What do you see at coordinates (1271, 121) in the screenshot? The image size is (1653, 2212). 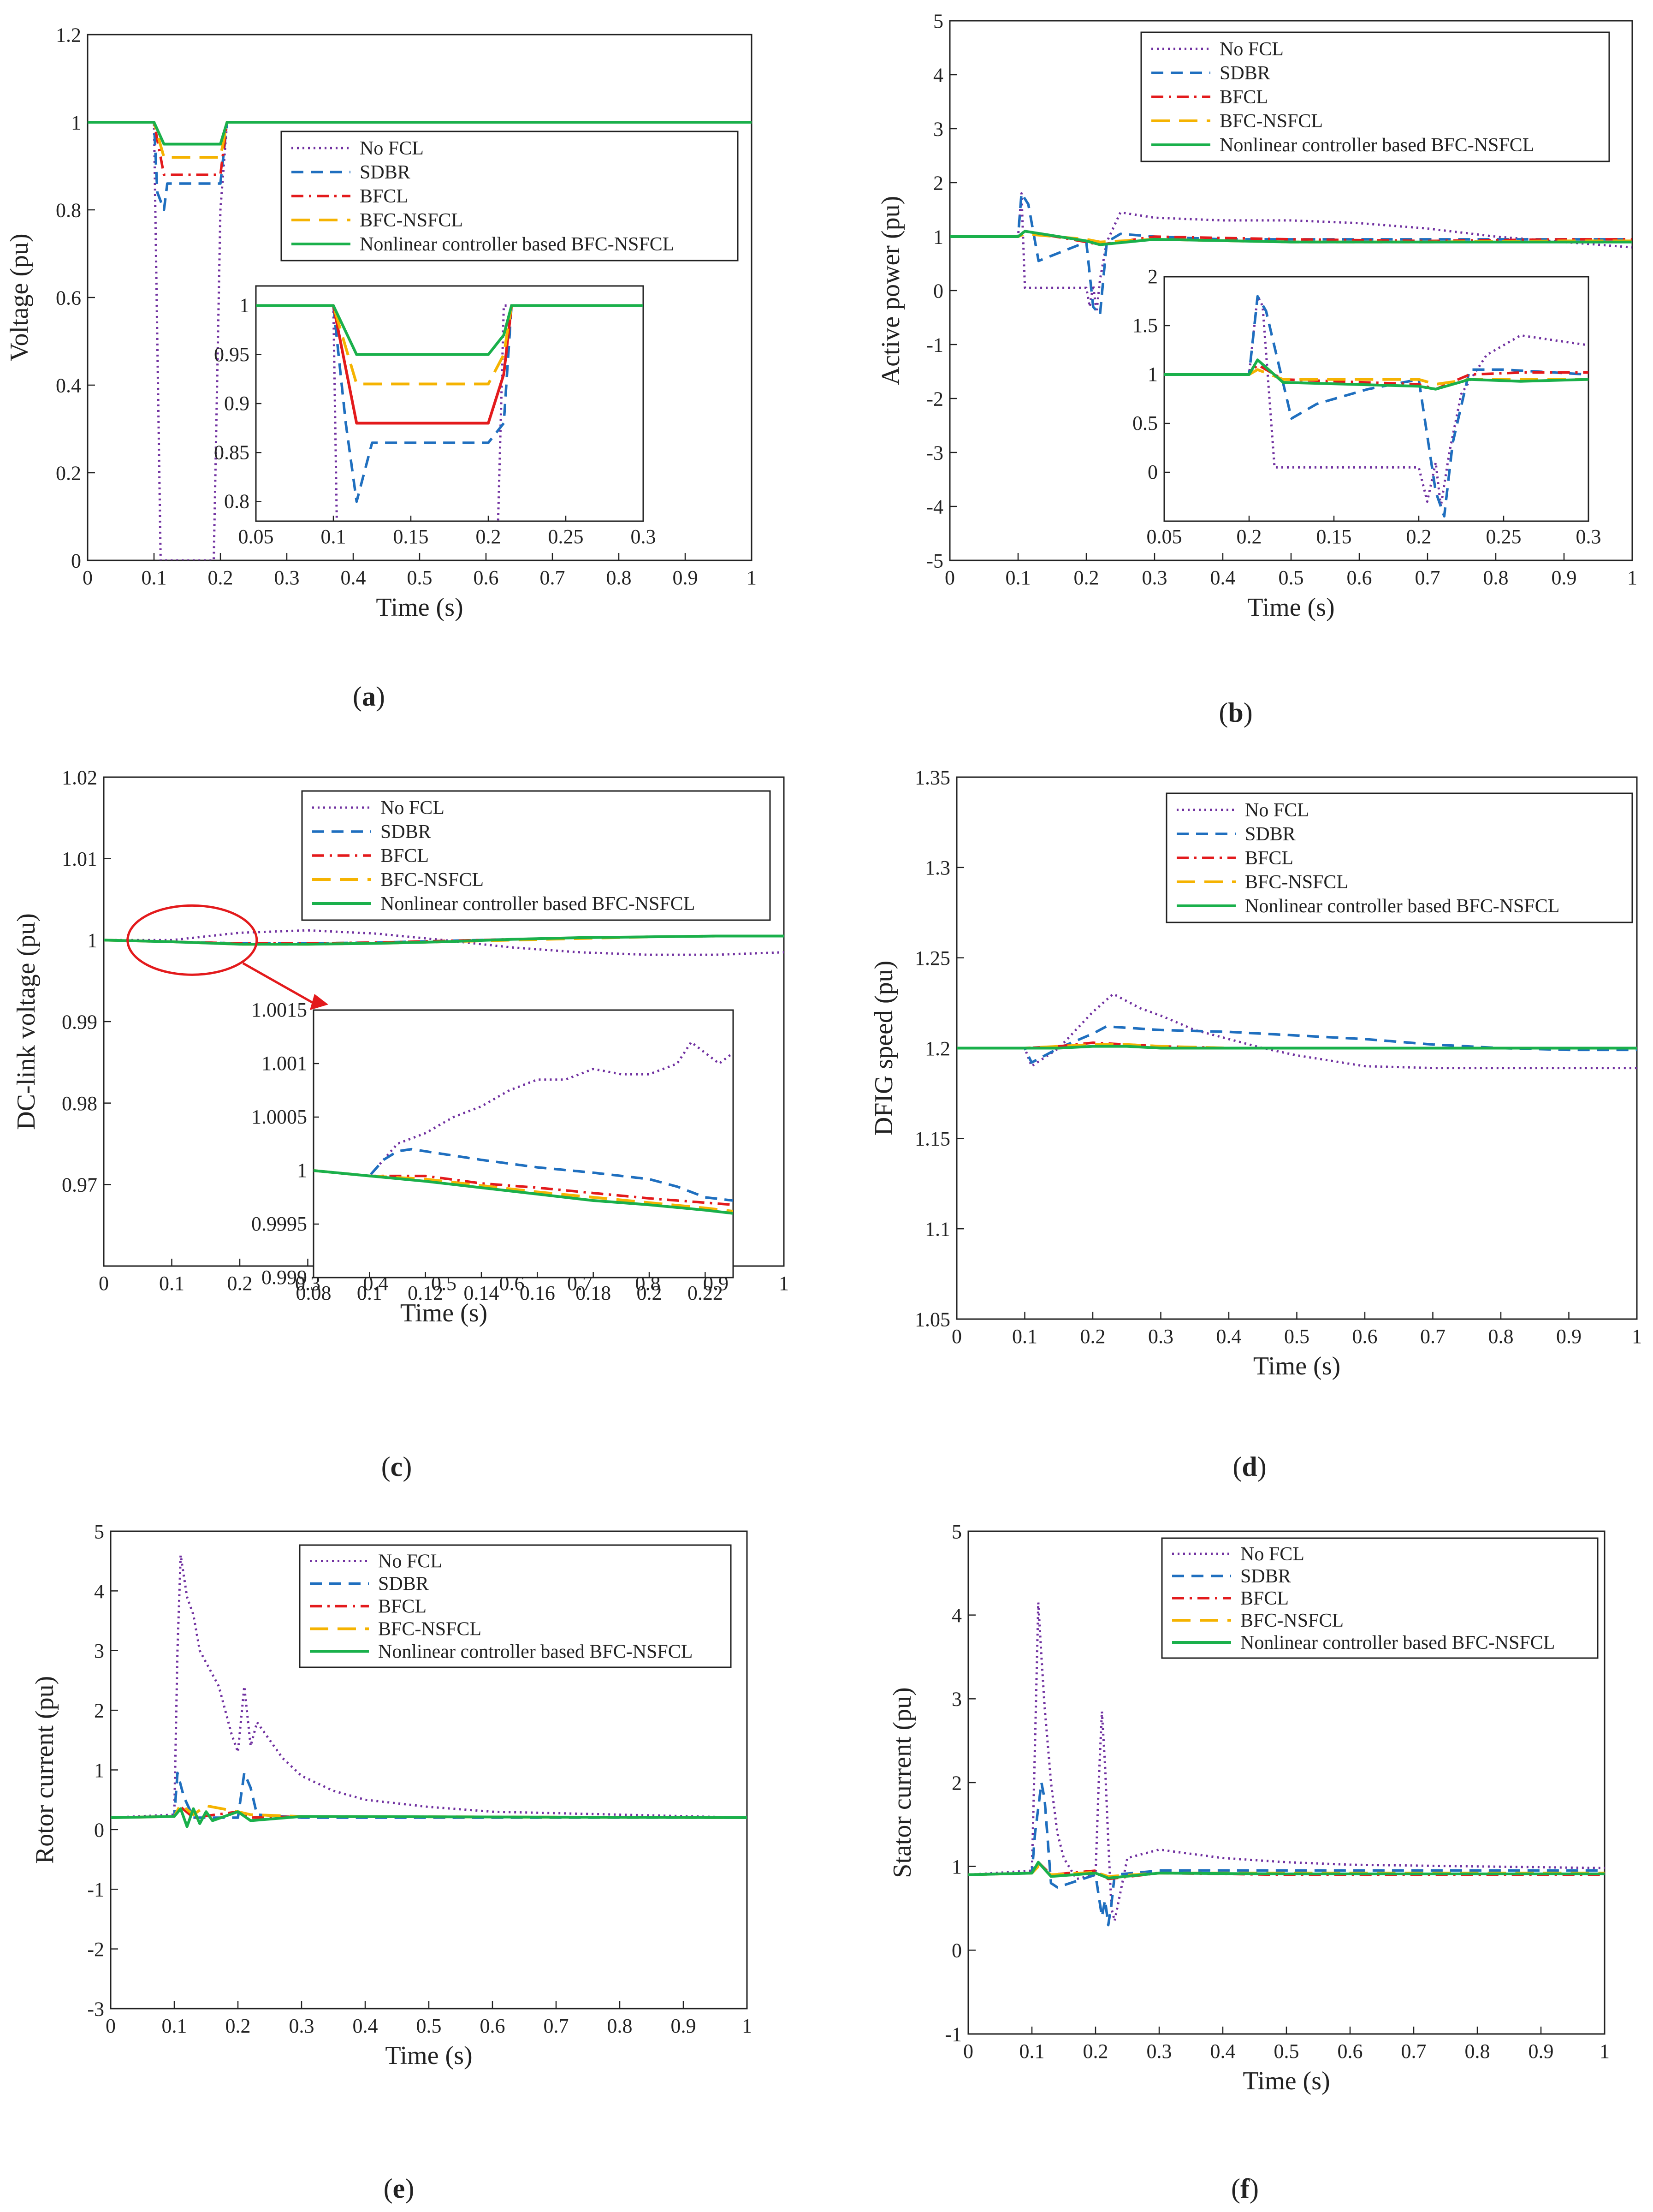 I see `chart-b-legend-label-bfc-nsfcl: BFC-NSFCL` at bounding box center [1271, 121].